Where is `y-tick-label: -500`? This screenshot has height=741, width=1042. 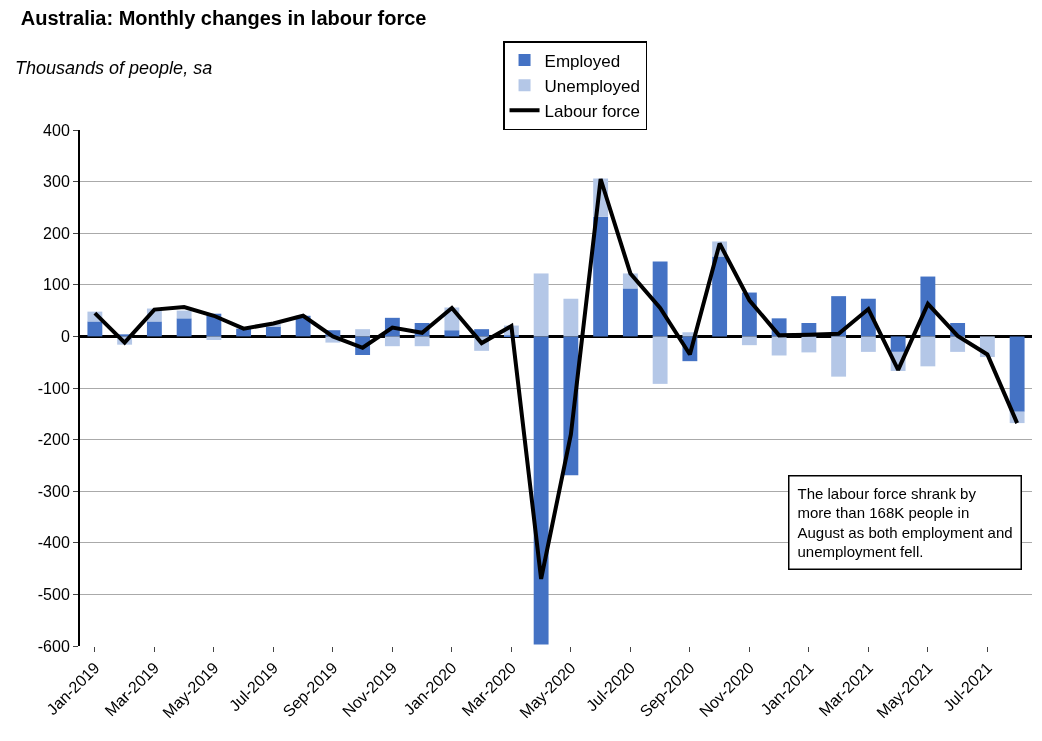
y-tick-label: -500 is located at coordinates (53, 594).